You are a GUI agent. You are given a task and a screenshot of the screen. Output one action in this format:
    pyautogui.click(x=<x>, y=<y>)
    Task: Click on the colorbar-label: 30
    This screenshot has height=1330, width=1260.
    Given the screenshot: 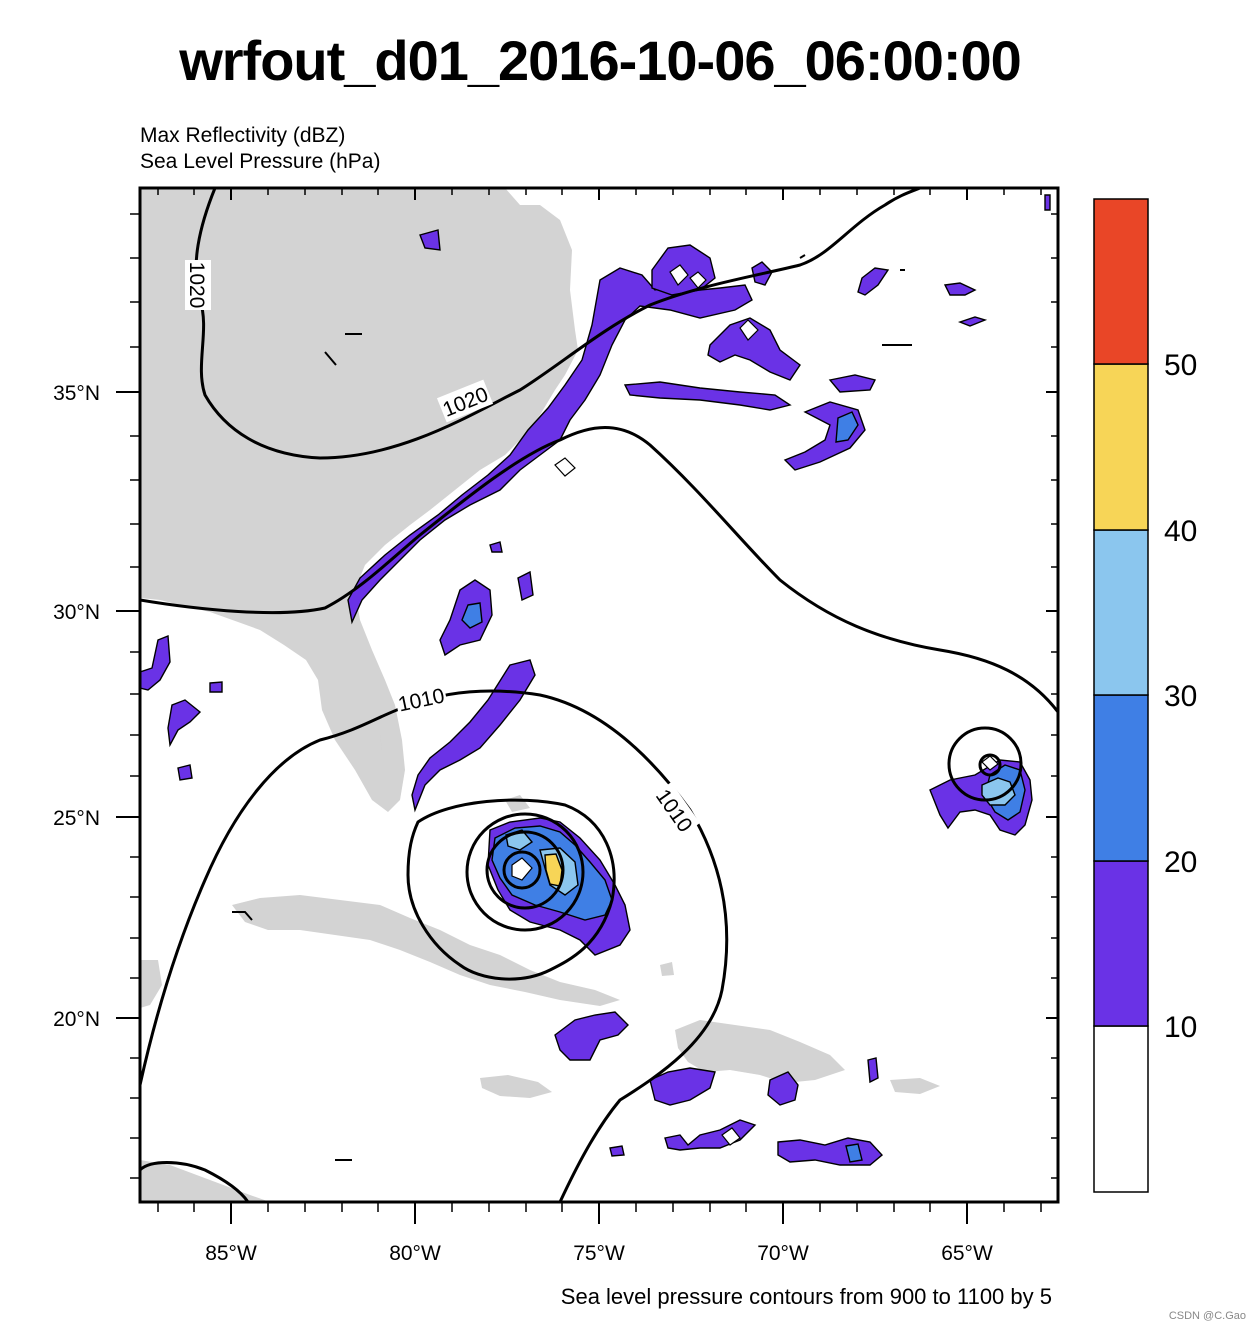 What is the action you would take?
    pyautogui.click(x=1180, y=696)
    